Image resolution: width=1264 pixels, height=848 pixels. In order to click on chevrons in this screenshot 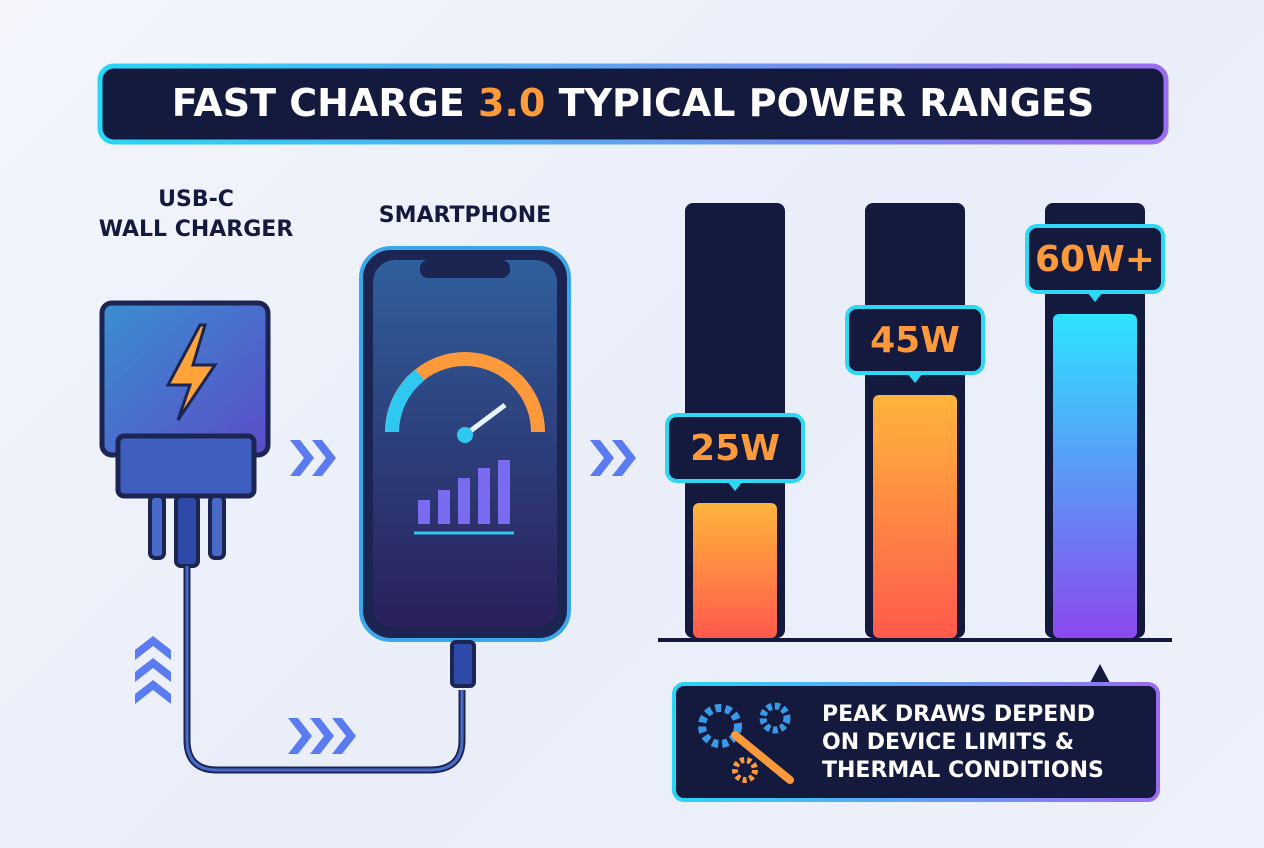, I will do `click(385, 597)`.